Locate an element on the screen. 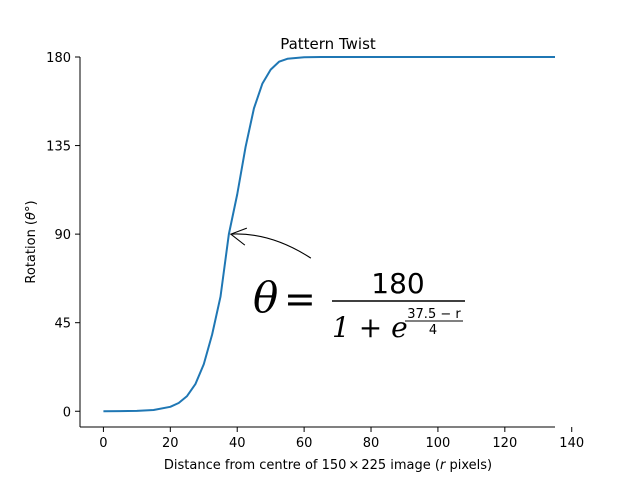 The width and height of the screenshot is (640, 480). arrow-shaft is located at coordinates (271, 246).